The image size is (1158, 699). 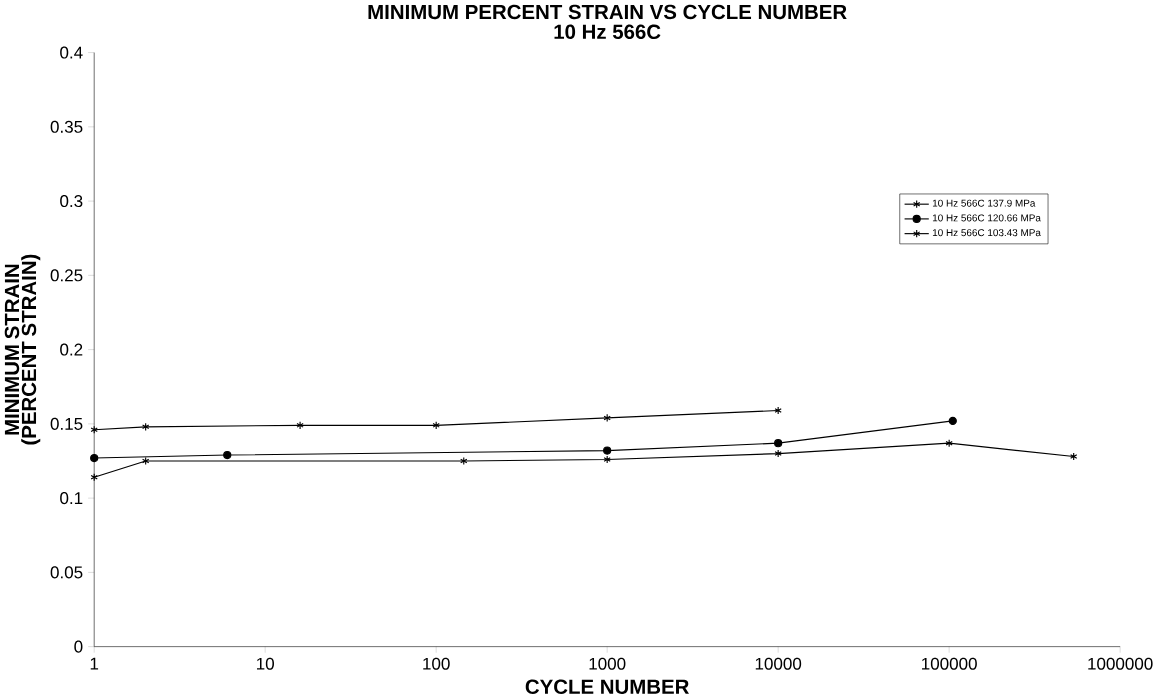 What do you see at coordinates (436, 663) in the screenshot?
I see `x-tick-label: 100` at bounding box center [436, 663].